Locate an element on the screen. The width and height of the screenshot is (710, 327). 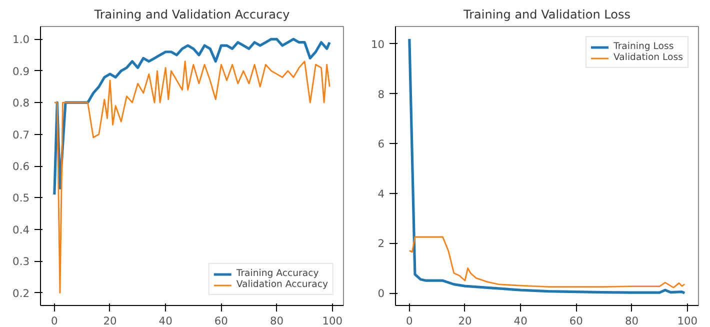
y-tick-label: 2 is located at coordinates (381, 243).